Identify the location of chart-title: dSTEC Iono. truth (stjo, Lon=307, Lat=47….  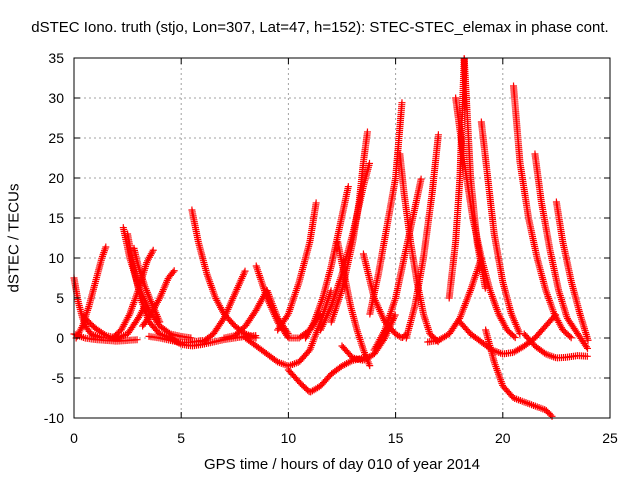
(320, 27).